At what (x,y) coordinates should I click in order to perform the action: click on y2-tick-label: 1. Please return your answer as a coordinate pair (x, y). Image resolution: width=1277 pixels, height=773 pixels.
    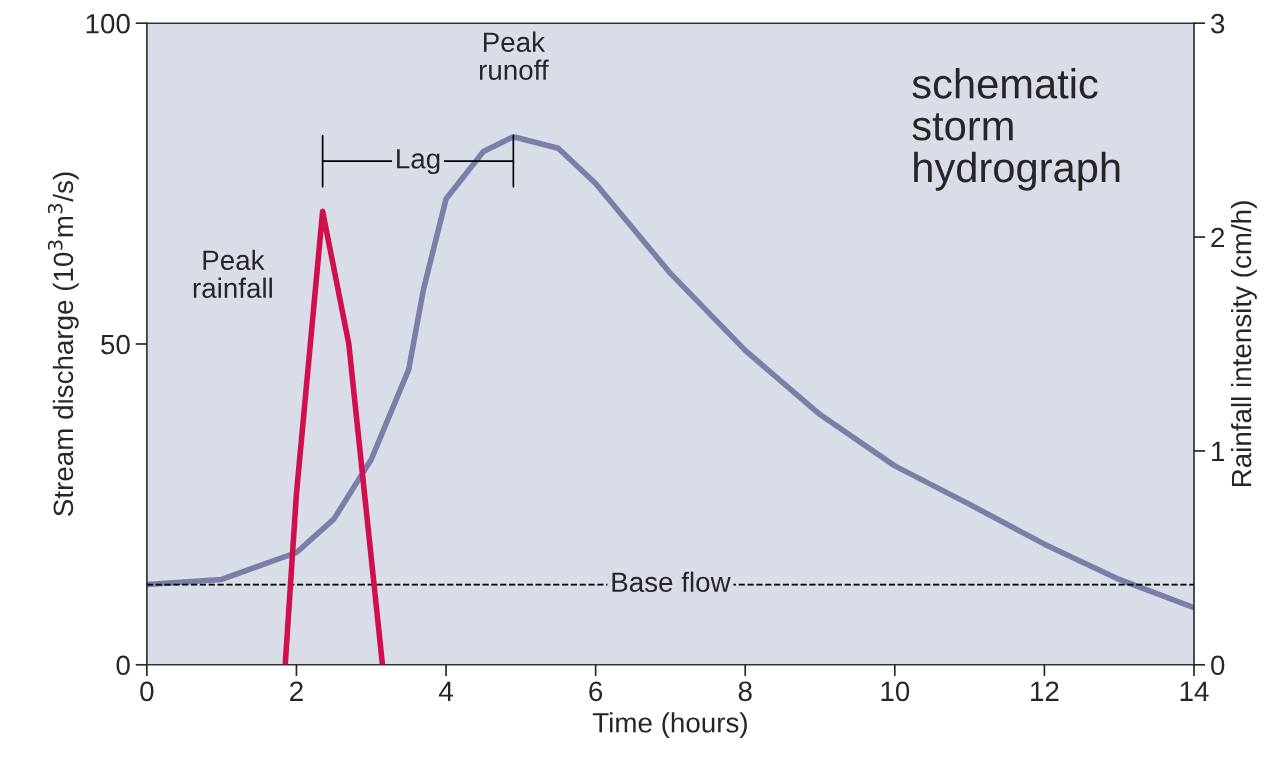
    Looking at the image, I should click on (1218, 451).